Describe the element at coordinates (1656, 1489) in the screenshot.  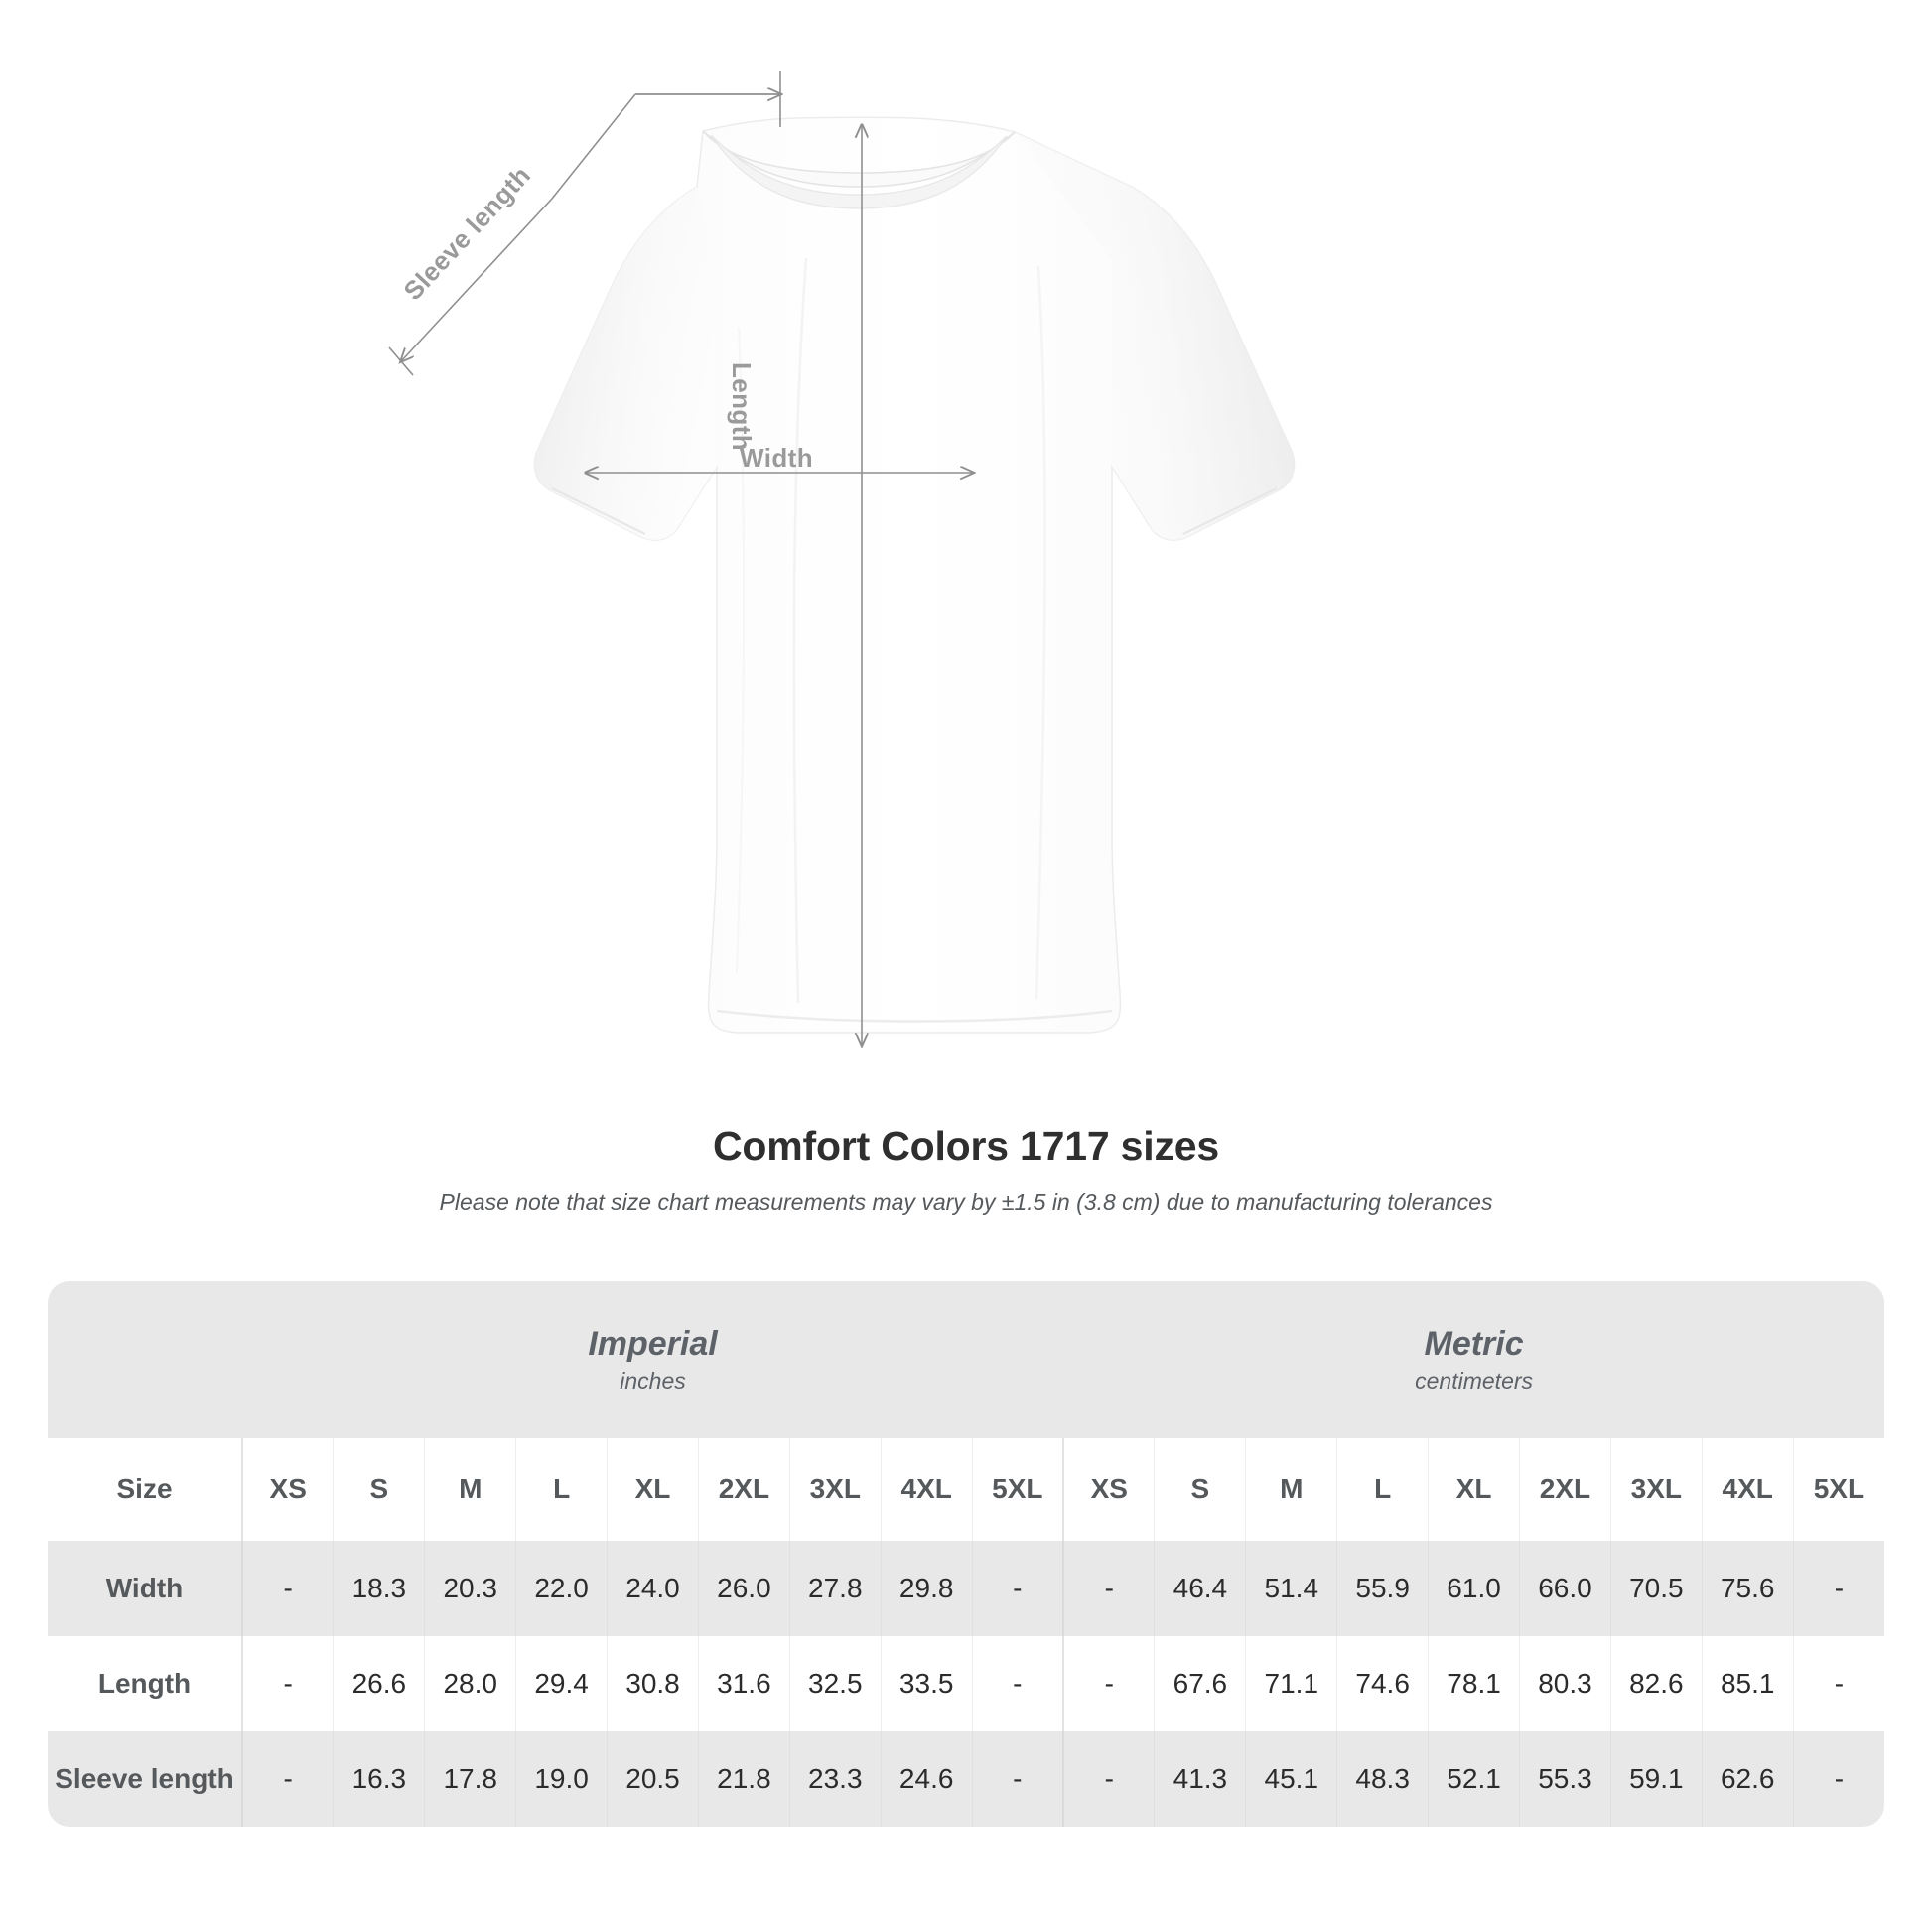
I see `size-column-header-3xl-metric: 3XL` at that location.